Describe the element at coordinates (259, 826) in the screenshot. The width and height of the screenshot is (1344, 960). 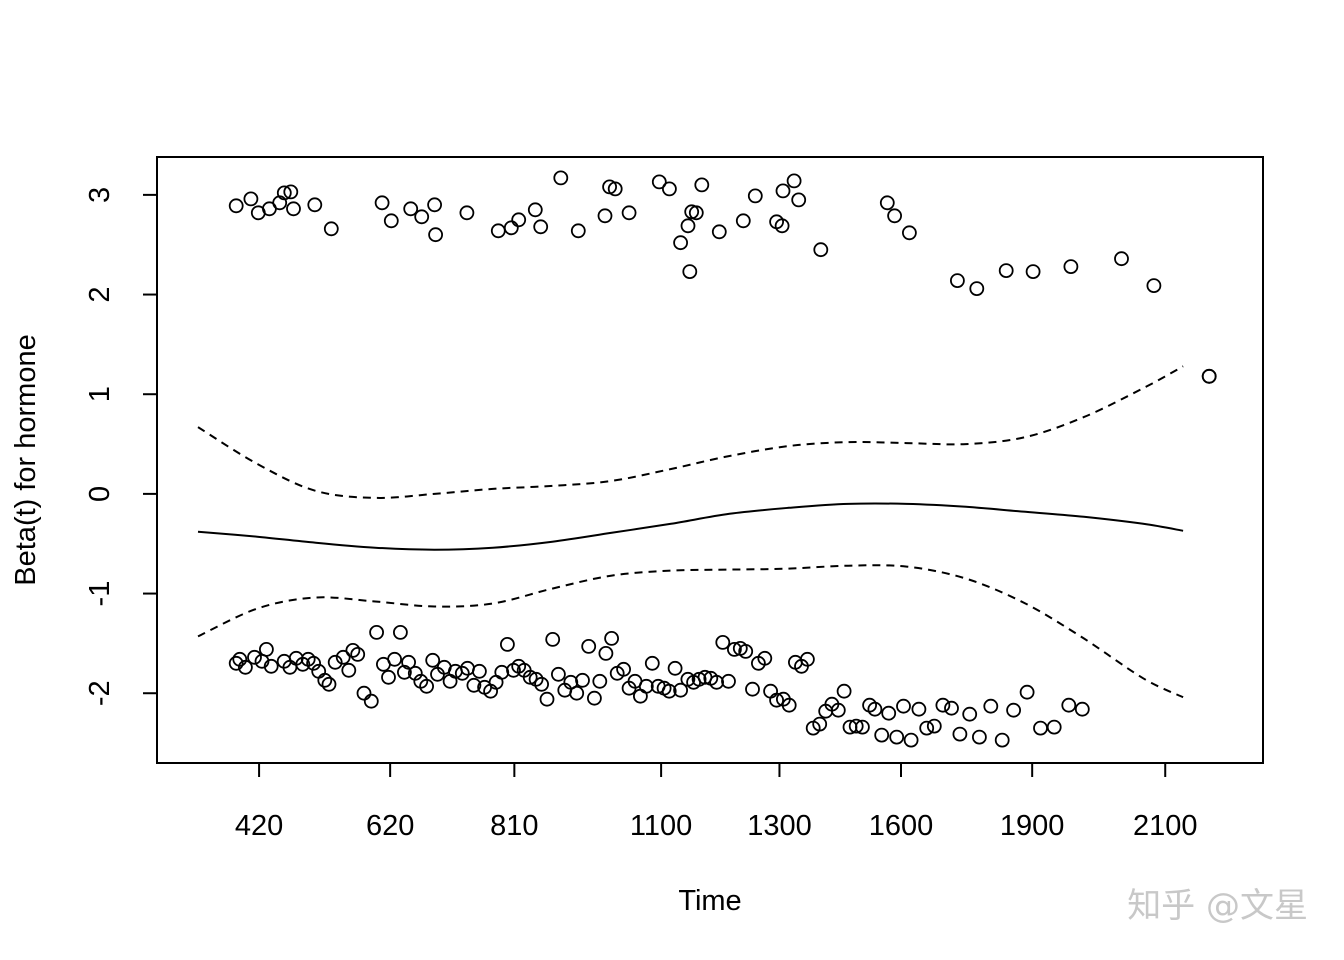
I see `x-tick-label: 420` at that location.